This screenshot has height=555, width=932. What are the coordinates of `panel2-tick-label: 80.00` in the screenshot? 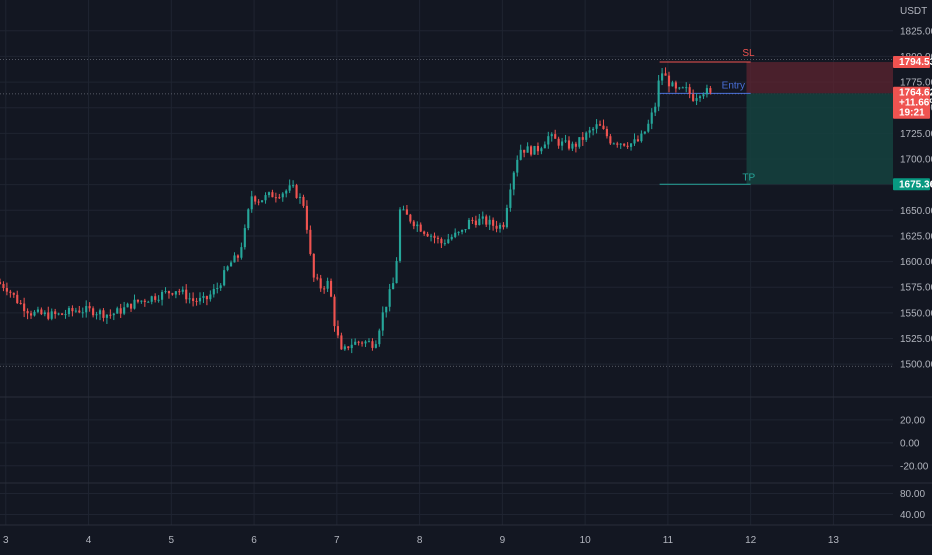 It's located at (912, 494).